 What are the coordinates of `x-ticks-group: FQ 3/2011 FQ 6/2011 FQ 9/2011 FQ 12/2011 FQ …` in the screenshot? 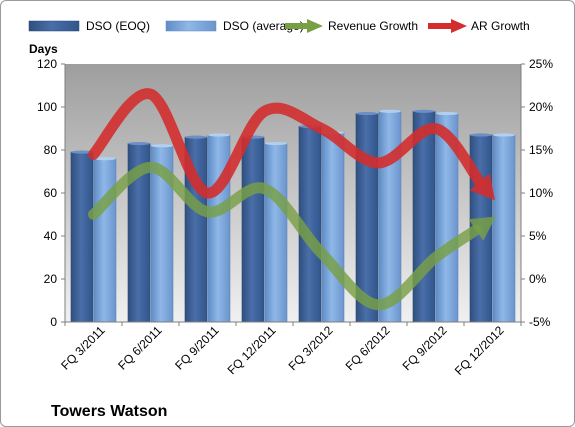 It's located at (290, 350).